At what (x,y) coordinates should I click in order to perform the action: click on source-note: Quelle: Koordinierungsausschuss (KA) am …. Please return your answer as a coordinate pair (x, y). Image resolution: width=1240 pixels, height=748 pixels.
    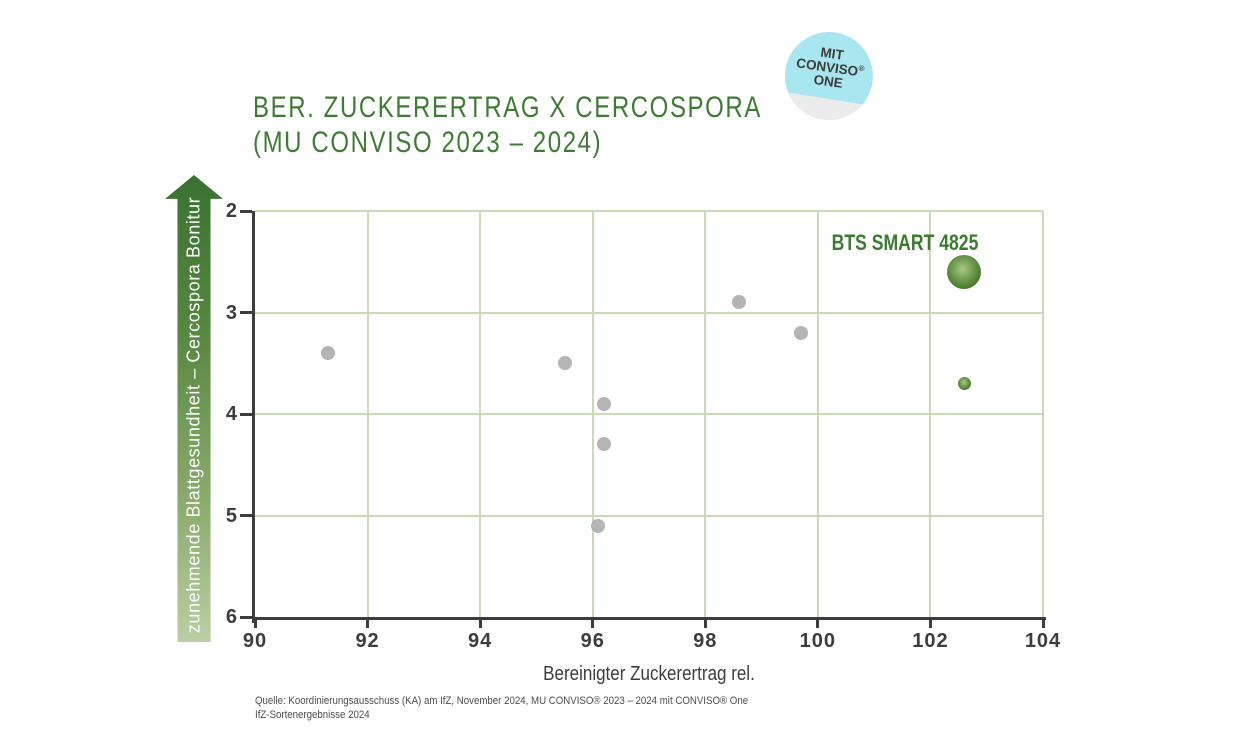
    Looking at the image, I should click on (501, 708).